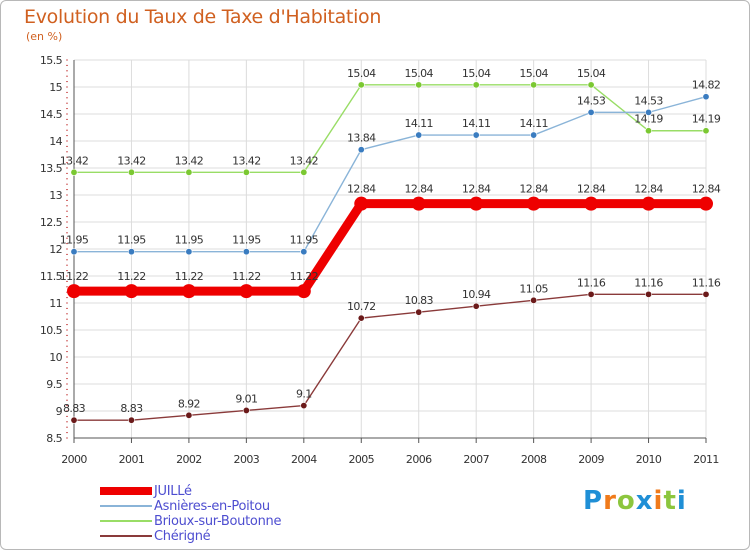  I want to click on y-tick-label: 15.5, so click(51, 60).